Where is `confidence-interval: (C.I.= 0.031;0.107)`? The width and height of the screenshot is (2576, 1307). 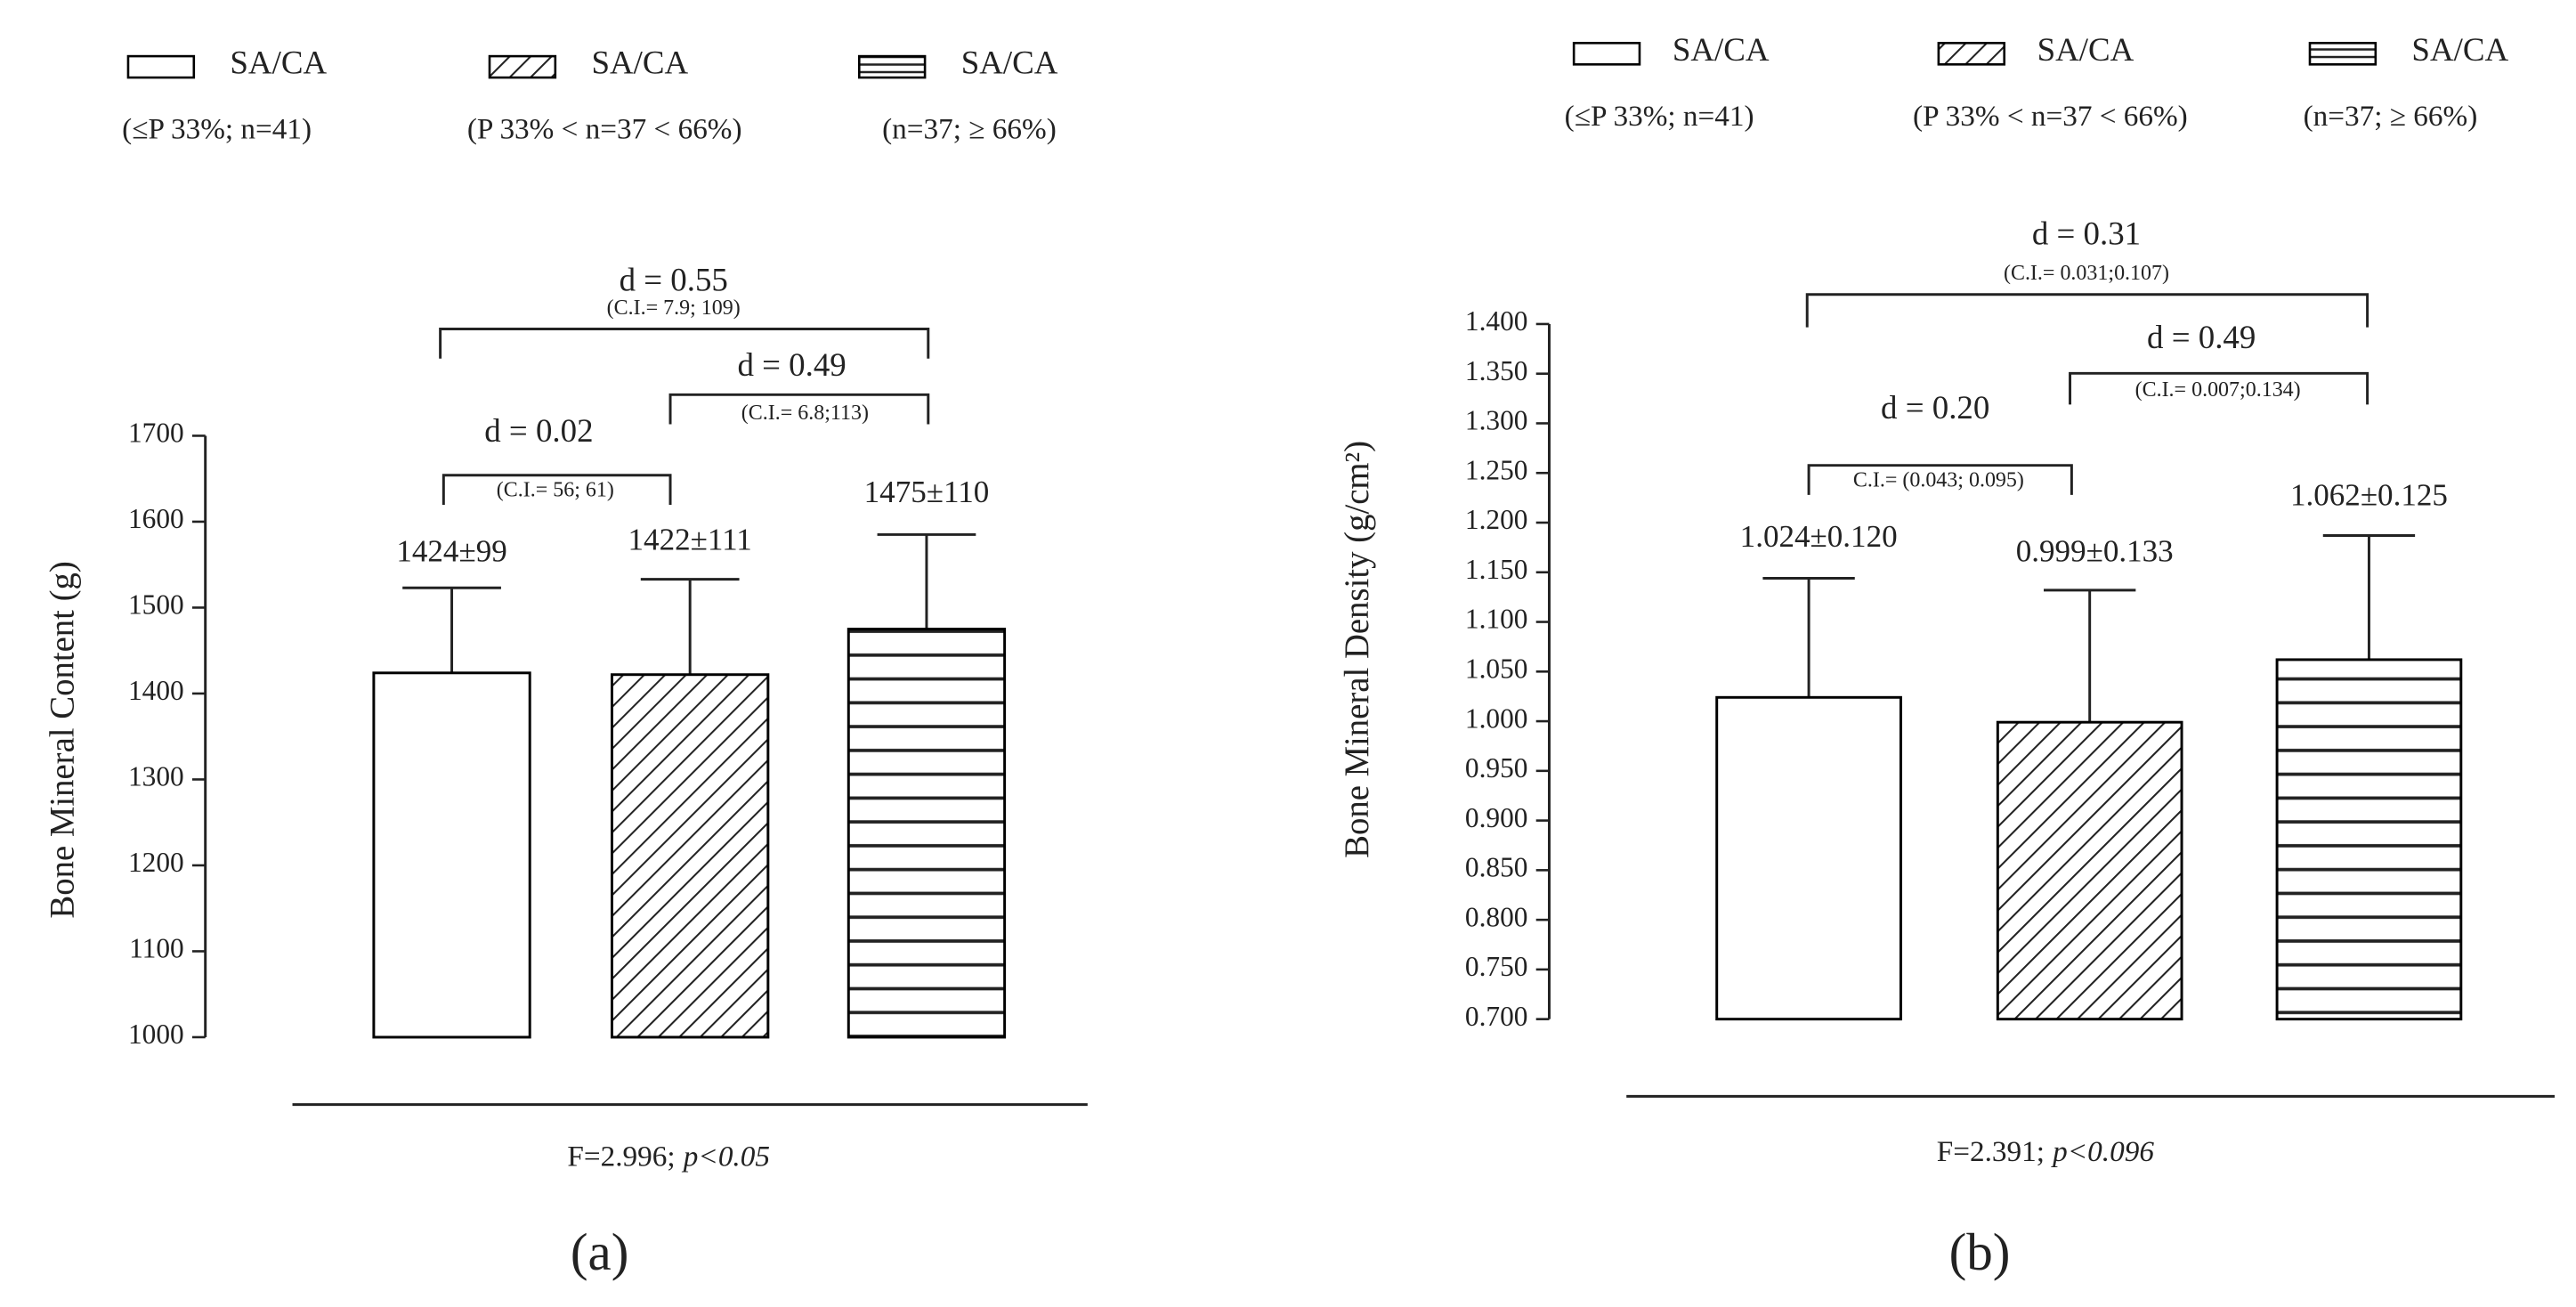 confidence-interval: (C.I.= 0.031;0.107) is located at coordinates (2087, 273).